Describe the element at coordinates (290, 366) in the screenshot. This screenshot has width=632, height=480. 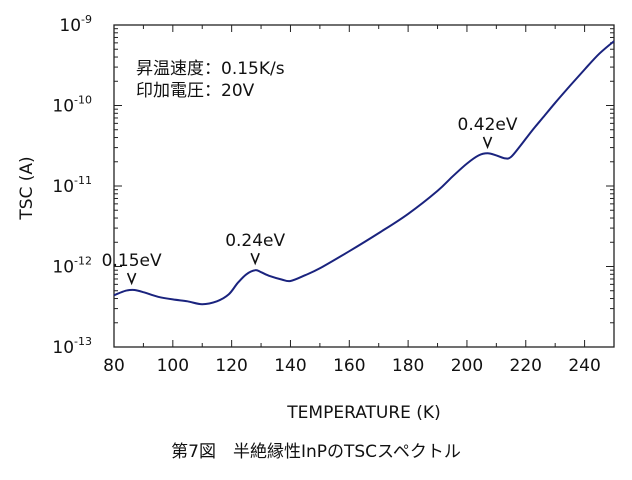
I see `x-tick-label: 140` at that location.